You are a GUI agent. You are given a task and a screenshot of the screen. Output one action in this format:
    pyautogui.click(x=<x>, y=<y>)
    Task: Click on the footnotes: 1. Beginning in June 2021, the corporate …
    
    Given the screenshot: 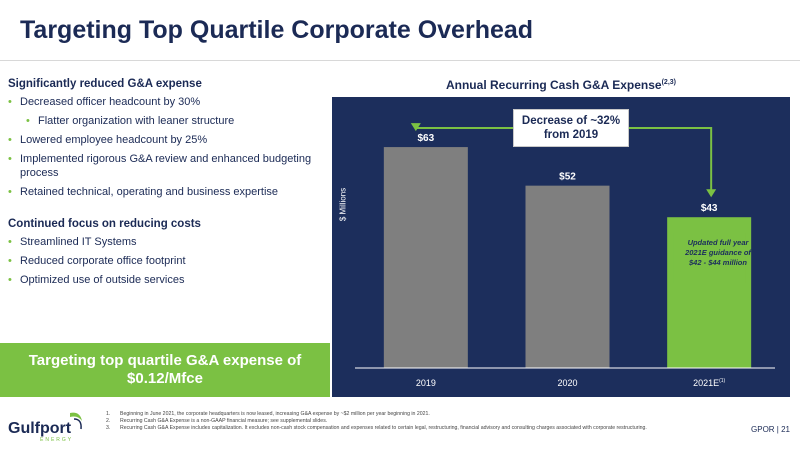 What is the action you would take?
    pyautogui.click(x=396, y=421)
    